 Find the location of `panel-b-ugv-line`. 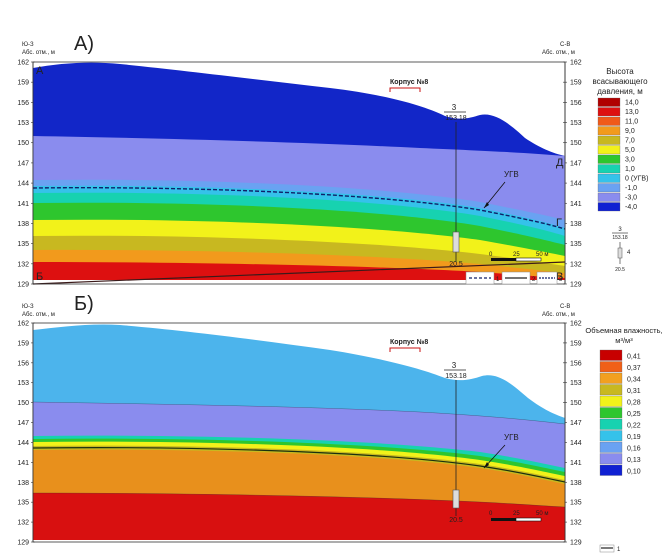

panel-b-ugv-line is located at coordinates (299, 465).